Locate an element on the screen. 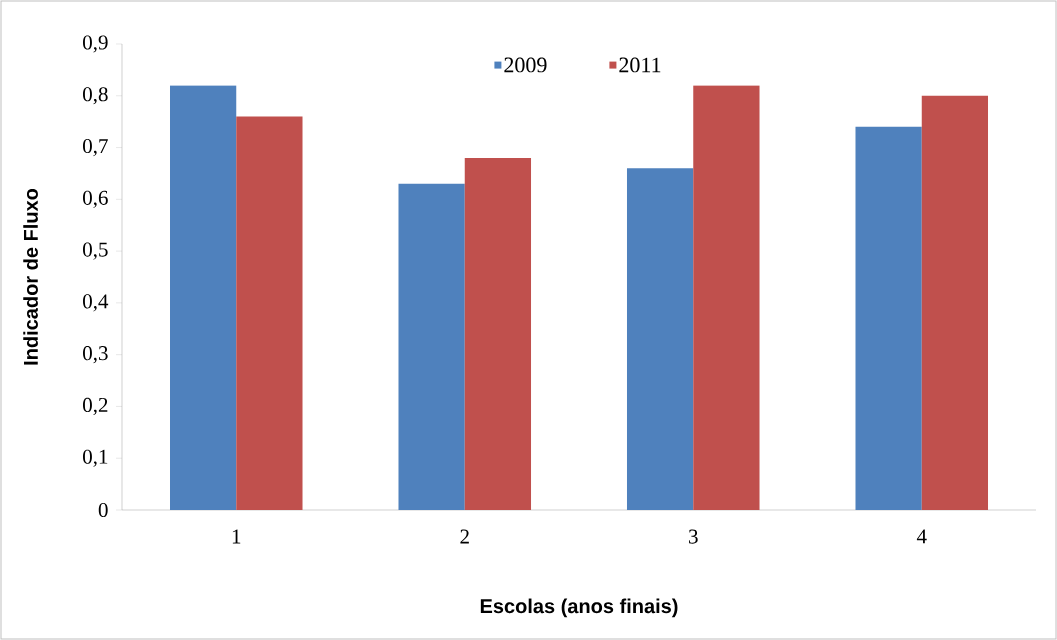 Image resolution: width=1057 pixels, height=640 pixels. x-tick-label: 1 is located at coordinates (236, 536).